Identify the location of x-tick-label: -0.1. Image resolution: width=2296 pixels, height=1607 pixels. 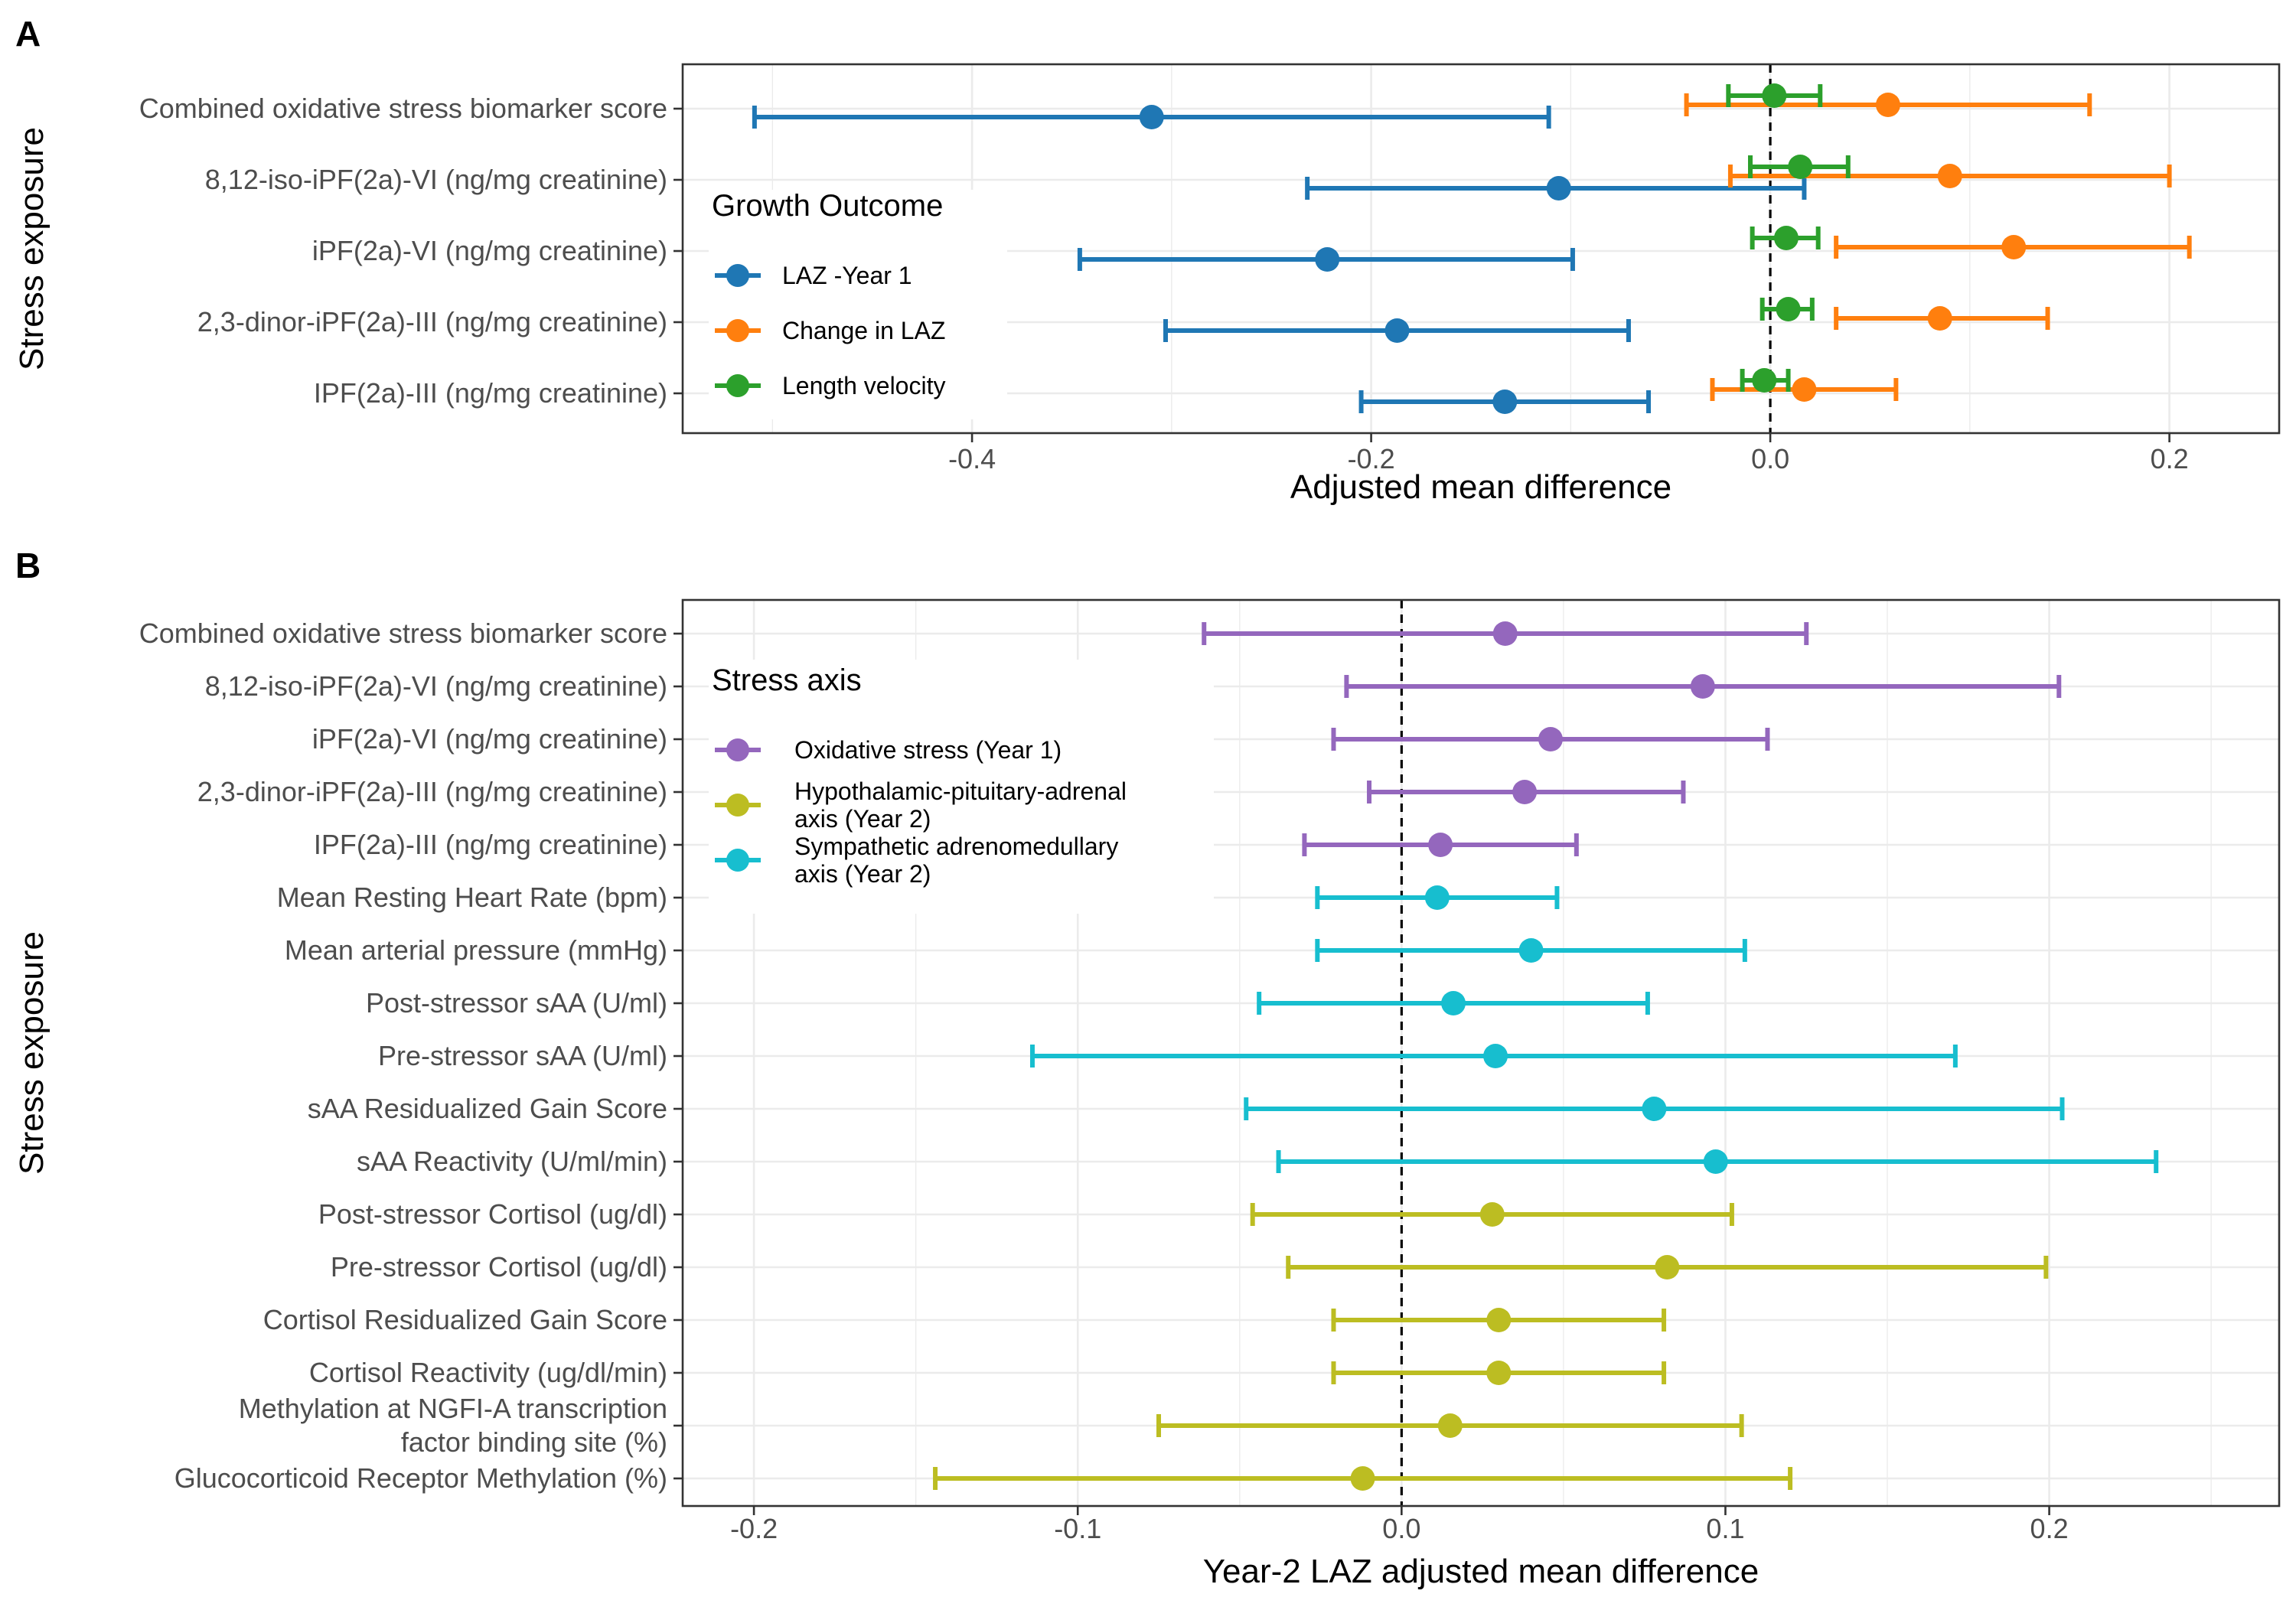
(1077, 1529).